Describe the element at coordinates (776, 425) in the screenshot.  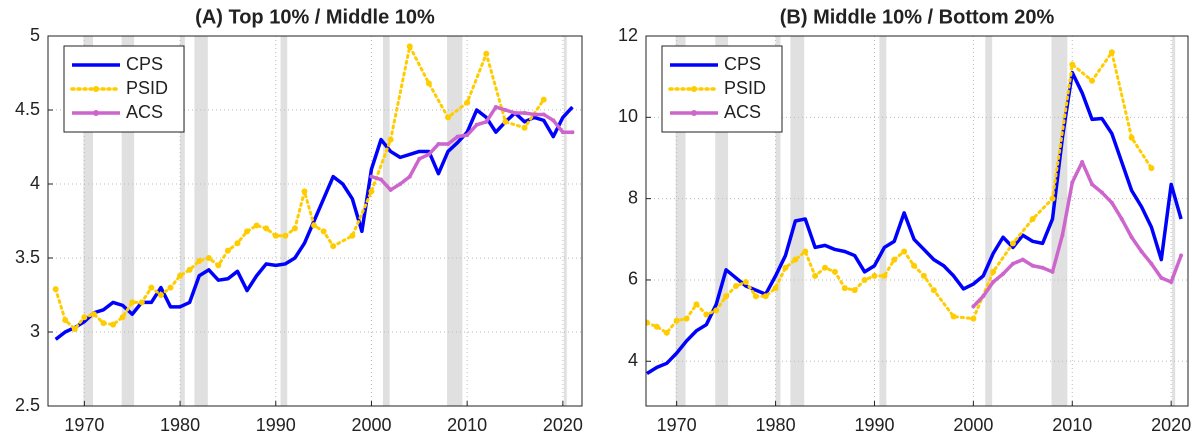
I see `x-tick-label: 1980` at that location.